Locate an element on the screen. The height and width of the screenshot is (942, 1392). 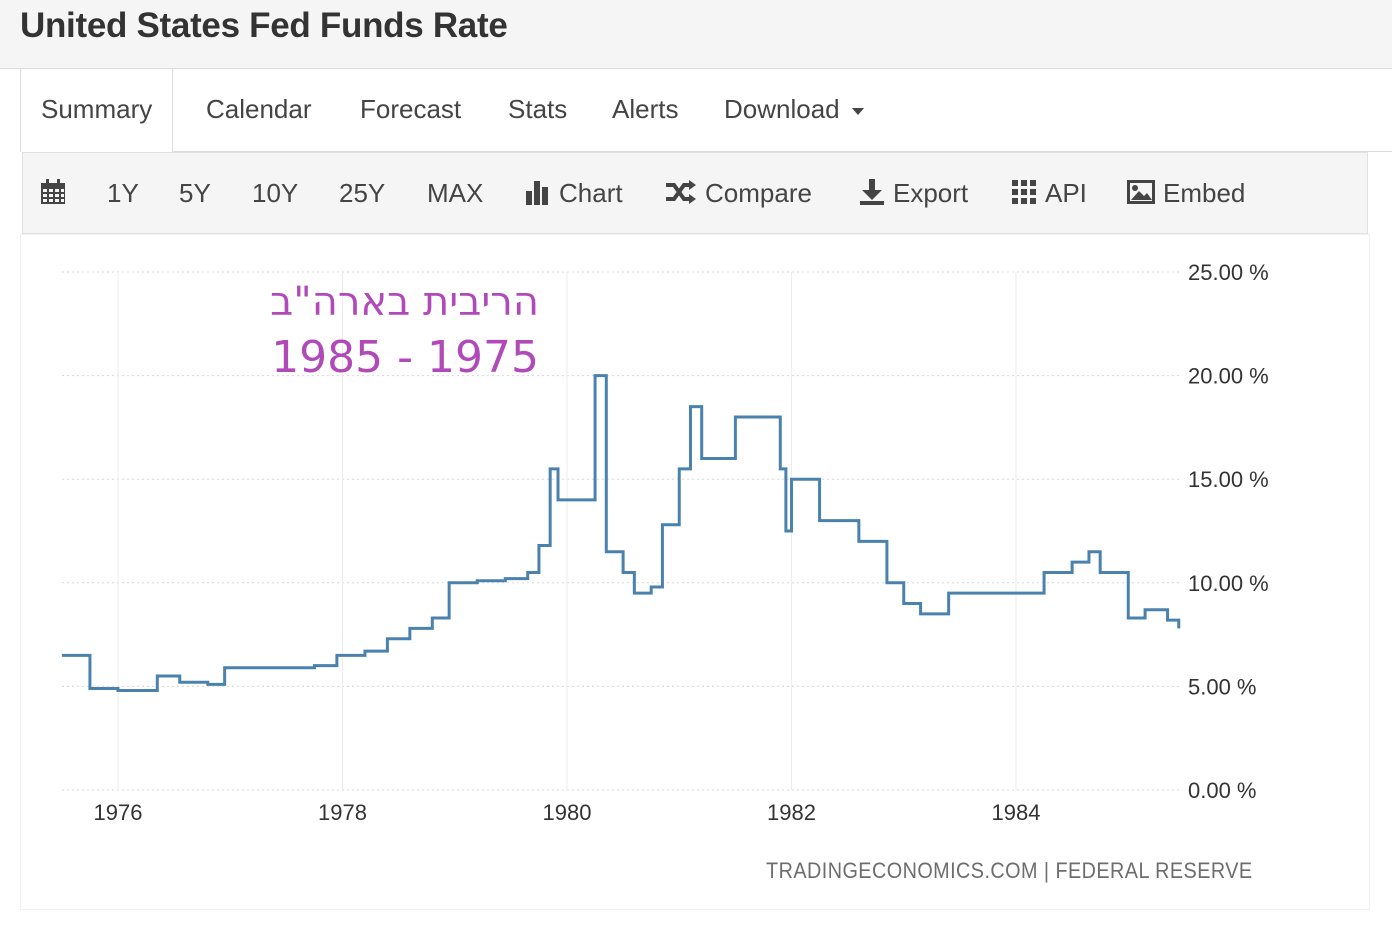
api-button: API is located at coordinates (1049, 193).